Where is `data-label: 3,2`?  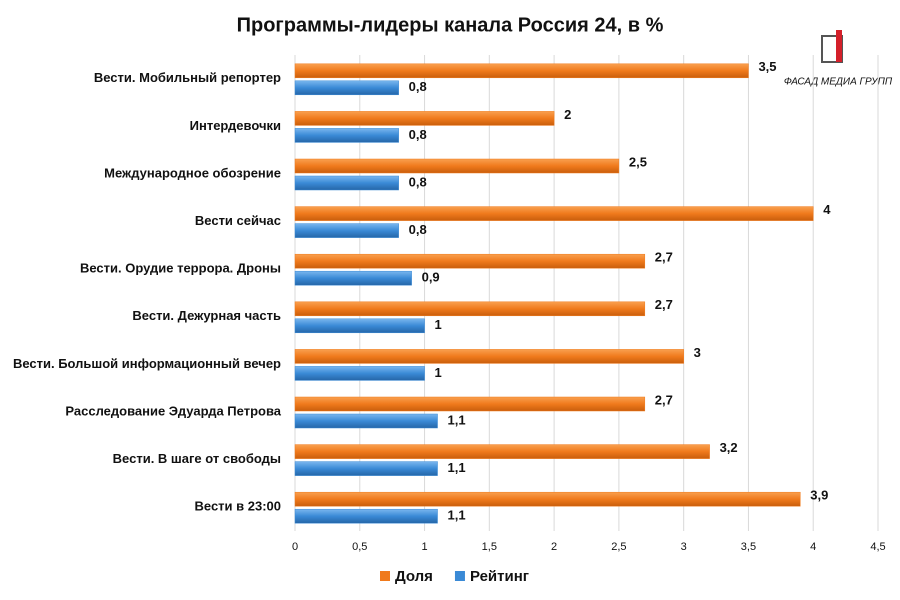
data-label: 3,2 is located at coordinates (729, 447).